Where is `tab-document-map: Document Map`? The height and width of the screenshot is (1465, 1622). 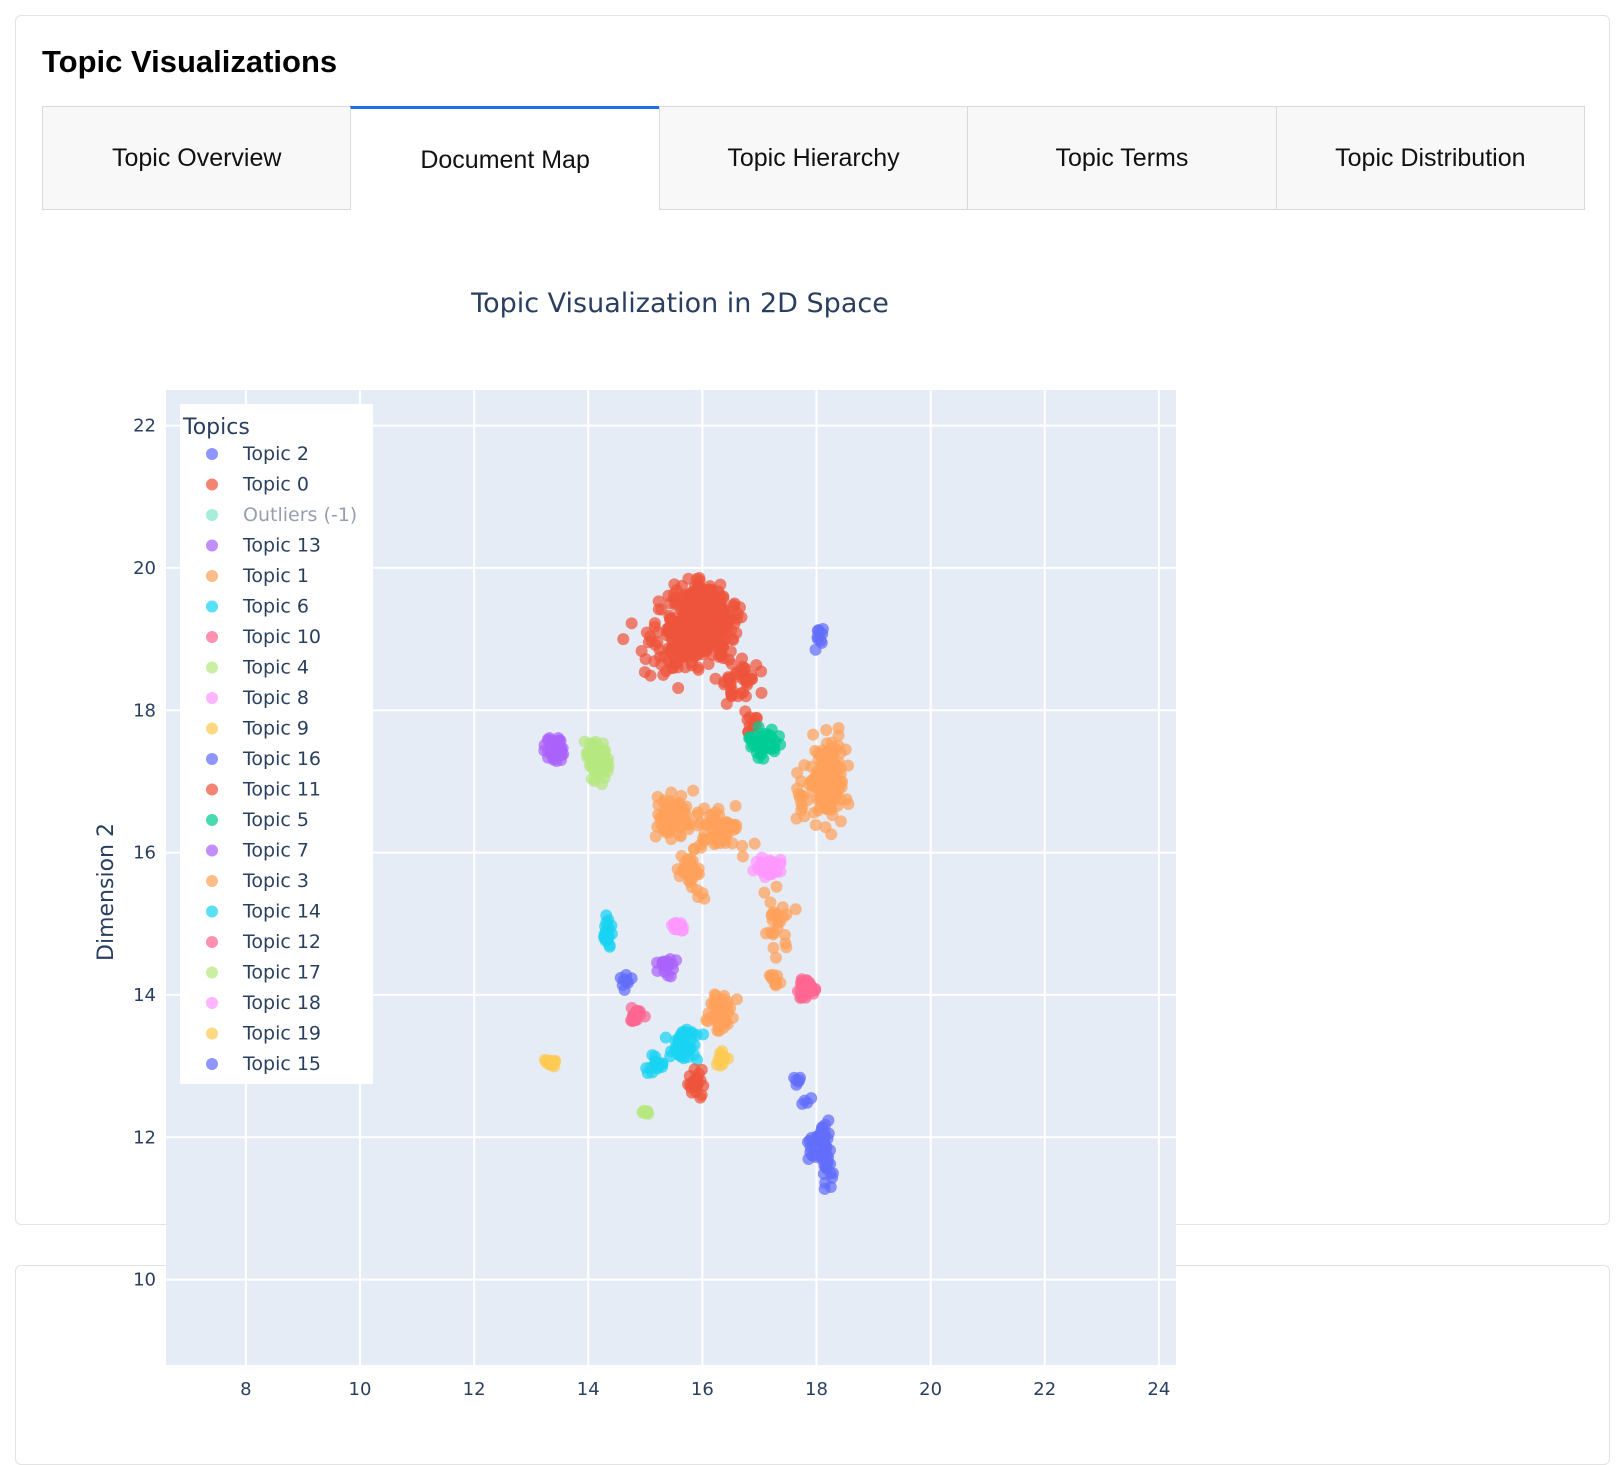 tab-document-map: Document Map is located at coordinates (505, 158).